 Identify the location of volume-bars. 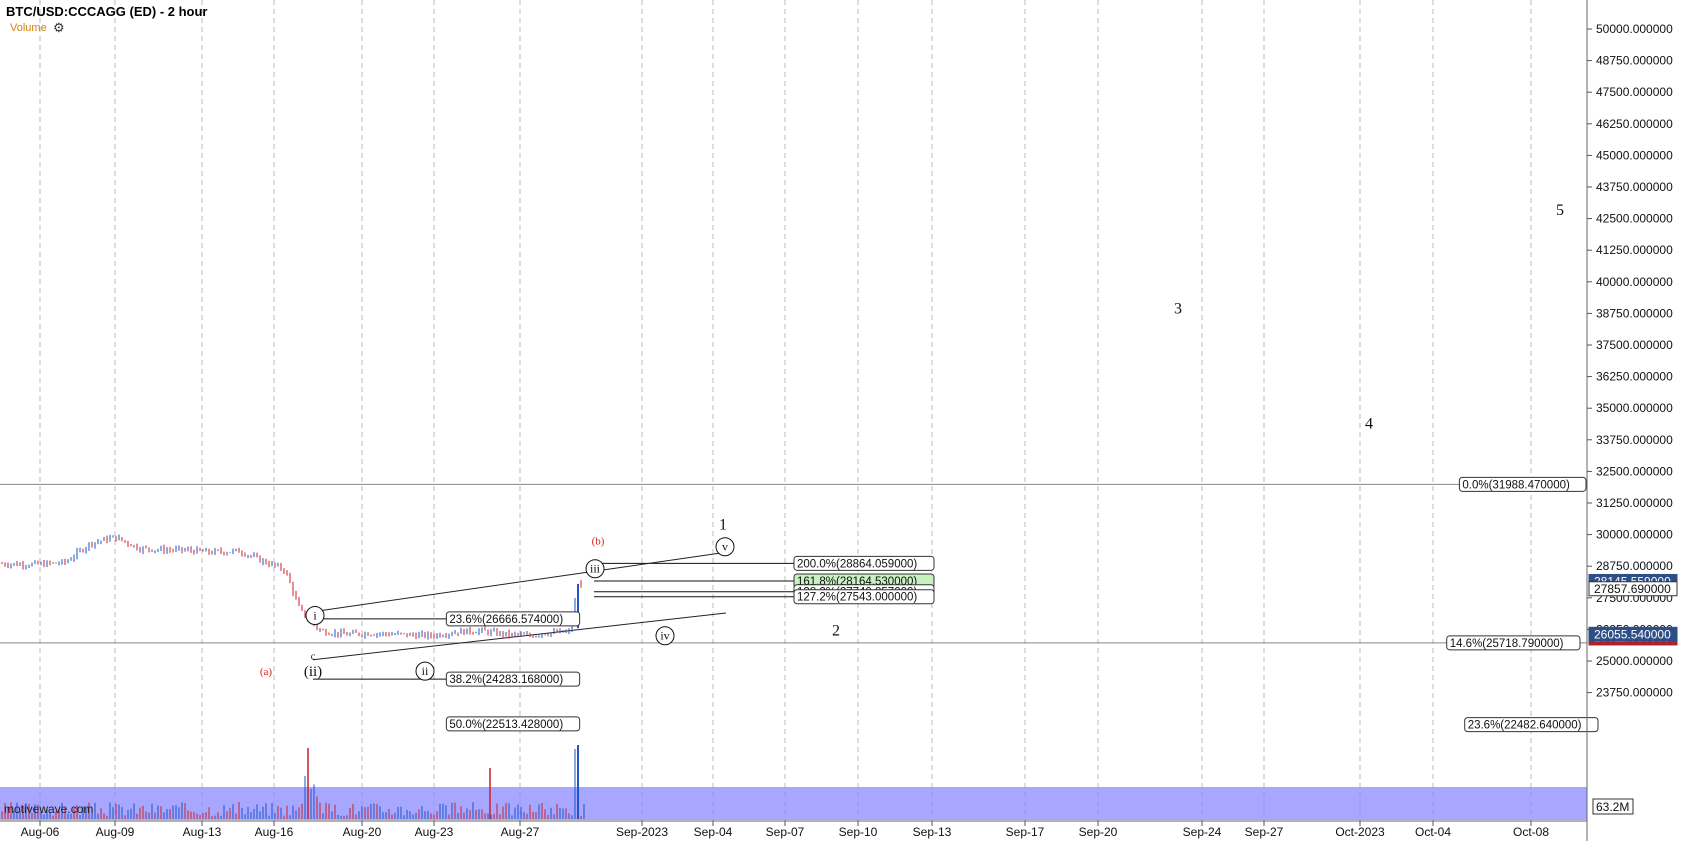
(293, 782).